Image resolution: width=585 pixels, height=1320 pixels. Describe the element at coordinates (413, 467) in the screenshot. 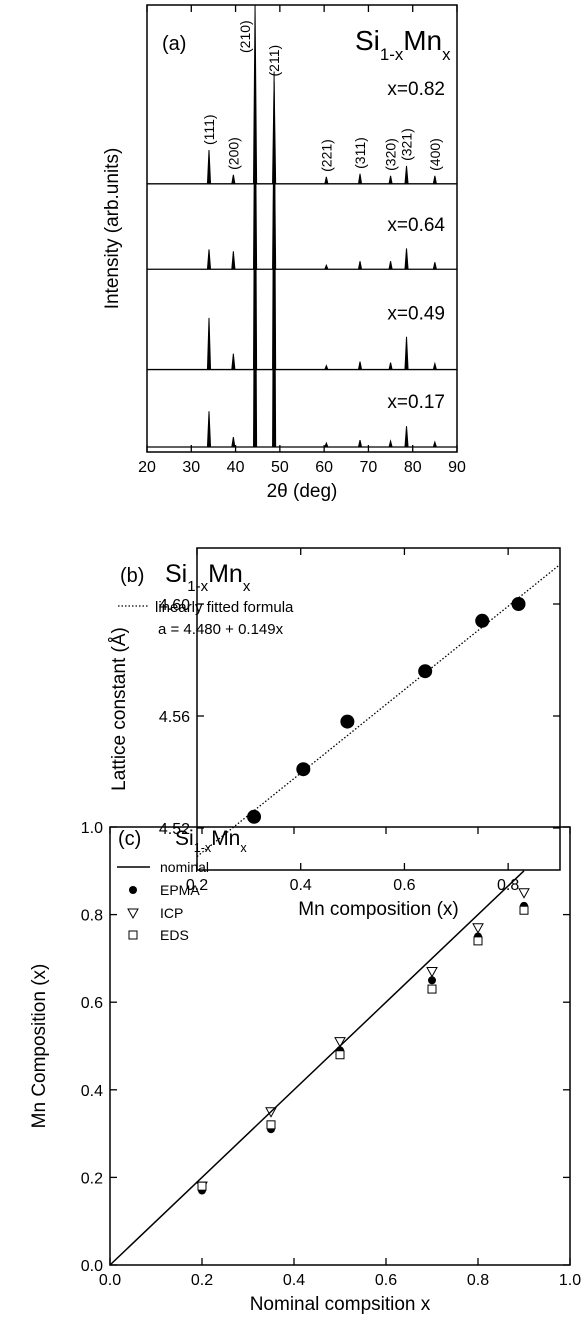

I see `x-tick-label: 80` at that location.